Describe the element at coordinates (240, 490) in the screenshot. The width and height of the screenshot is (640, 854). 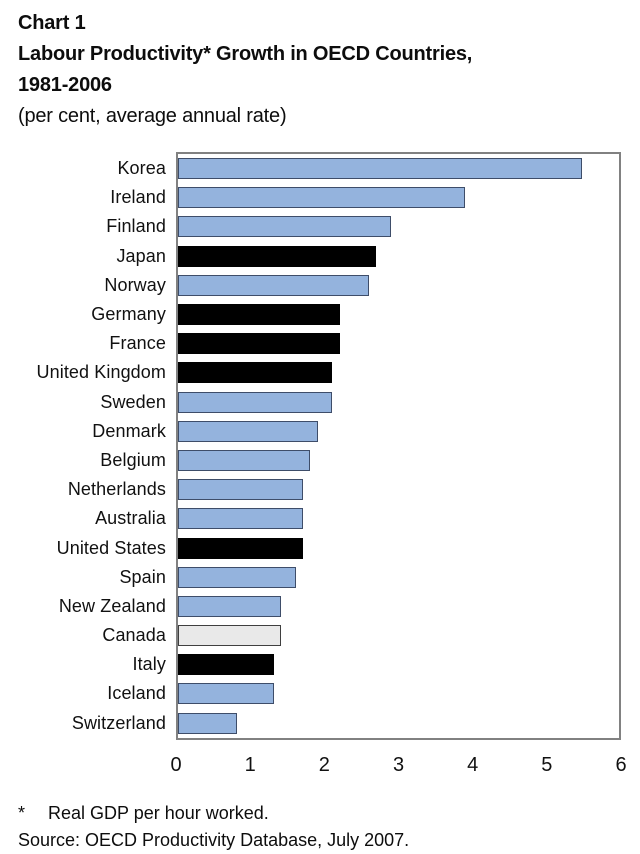
I see `bar-netherlands` at that location.